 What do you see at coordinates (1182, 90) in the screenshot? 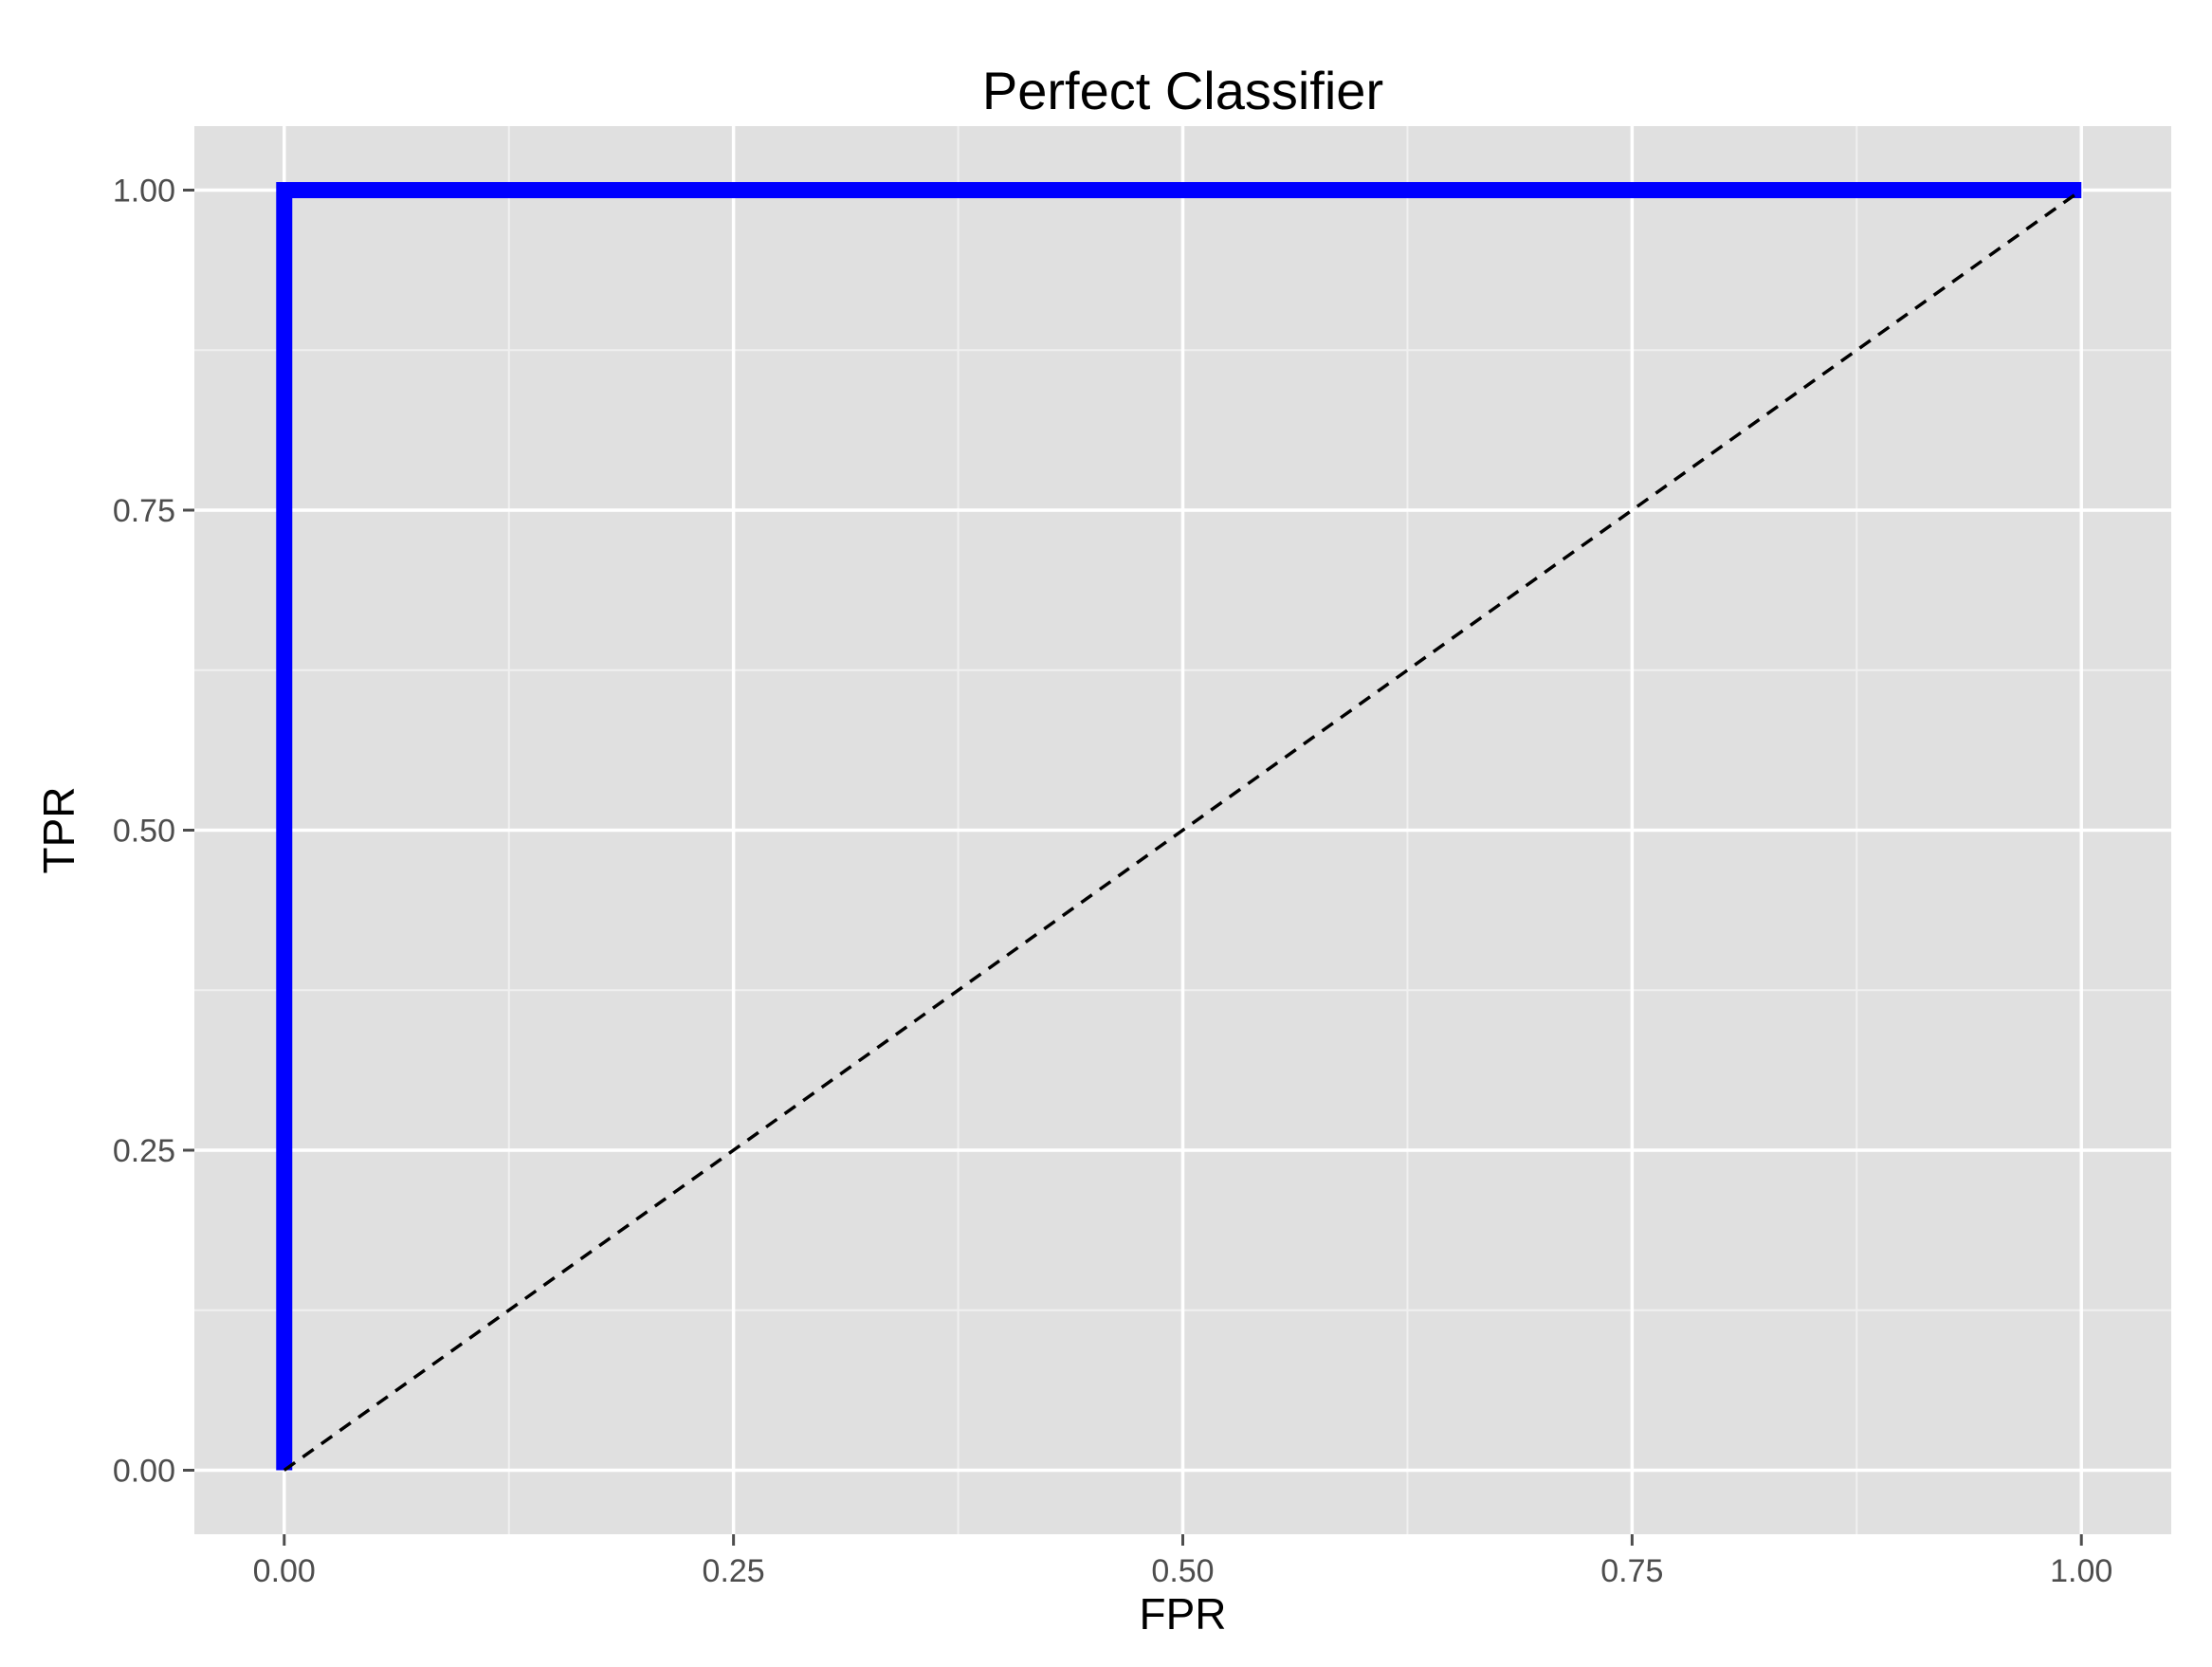
I see `chart-title: Perfect Classifier` at bounding box center [1182, 90].